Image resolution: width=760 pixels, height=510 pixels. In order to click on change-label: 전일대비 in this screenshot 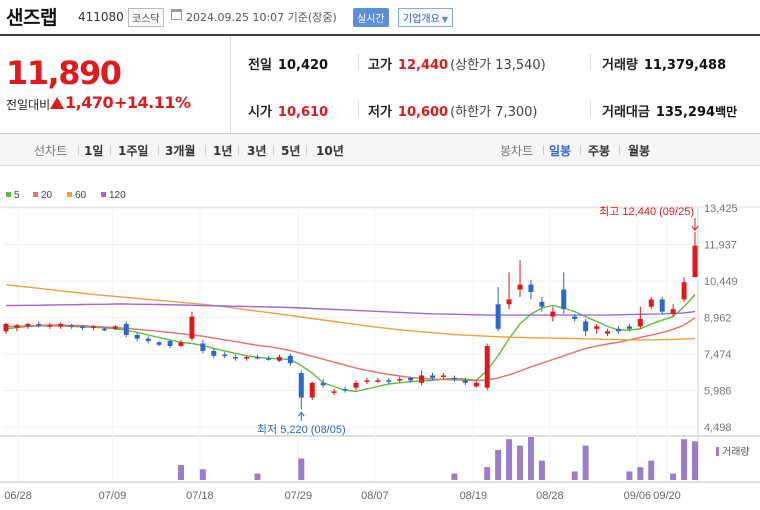, I will do `click(28, 105)`.